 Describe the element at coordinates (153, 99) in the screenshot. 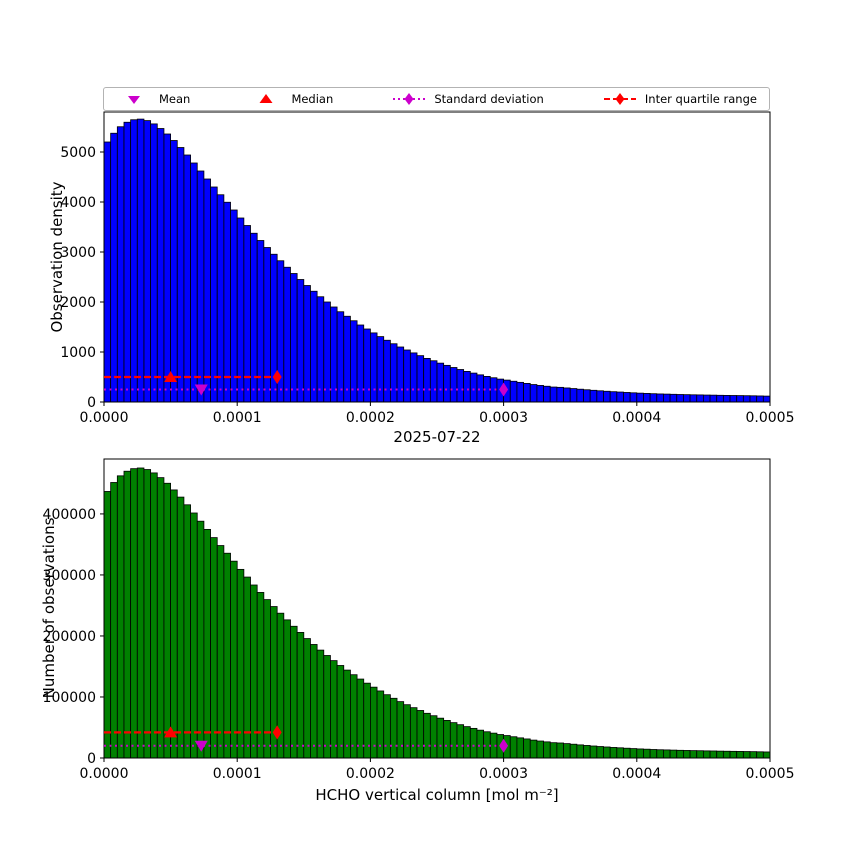

I see `legend-item-mean: Mean` at that location.